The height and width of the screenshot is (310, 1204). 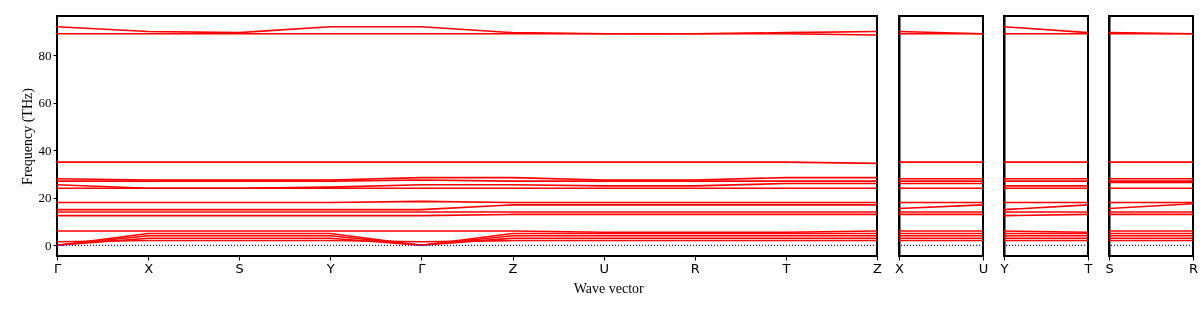 I want to click on y-tick-label: 40, so click(x=45, y=150).